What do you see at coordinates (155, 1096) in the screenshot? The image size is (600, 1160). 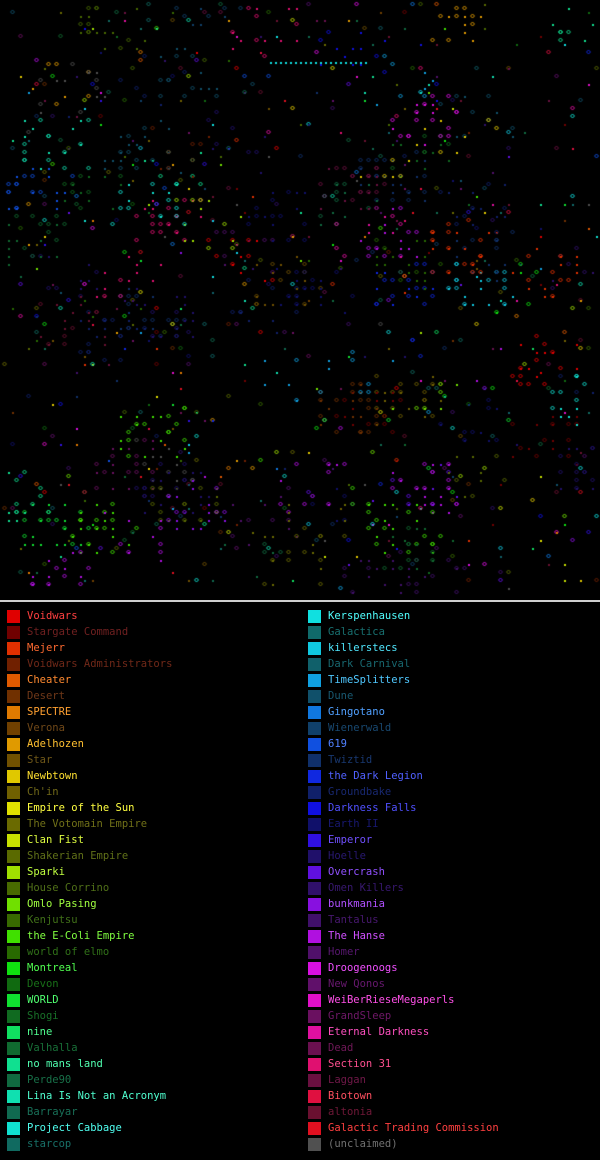 I see `legend-entry: Lina Is Not an Acronym` at bounding box center [155, 1096].